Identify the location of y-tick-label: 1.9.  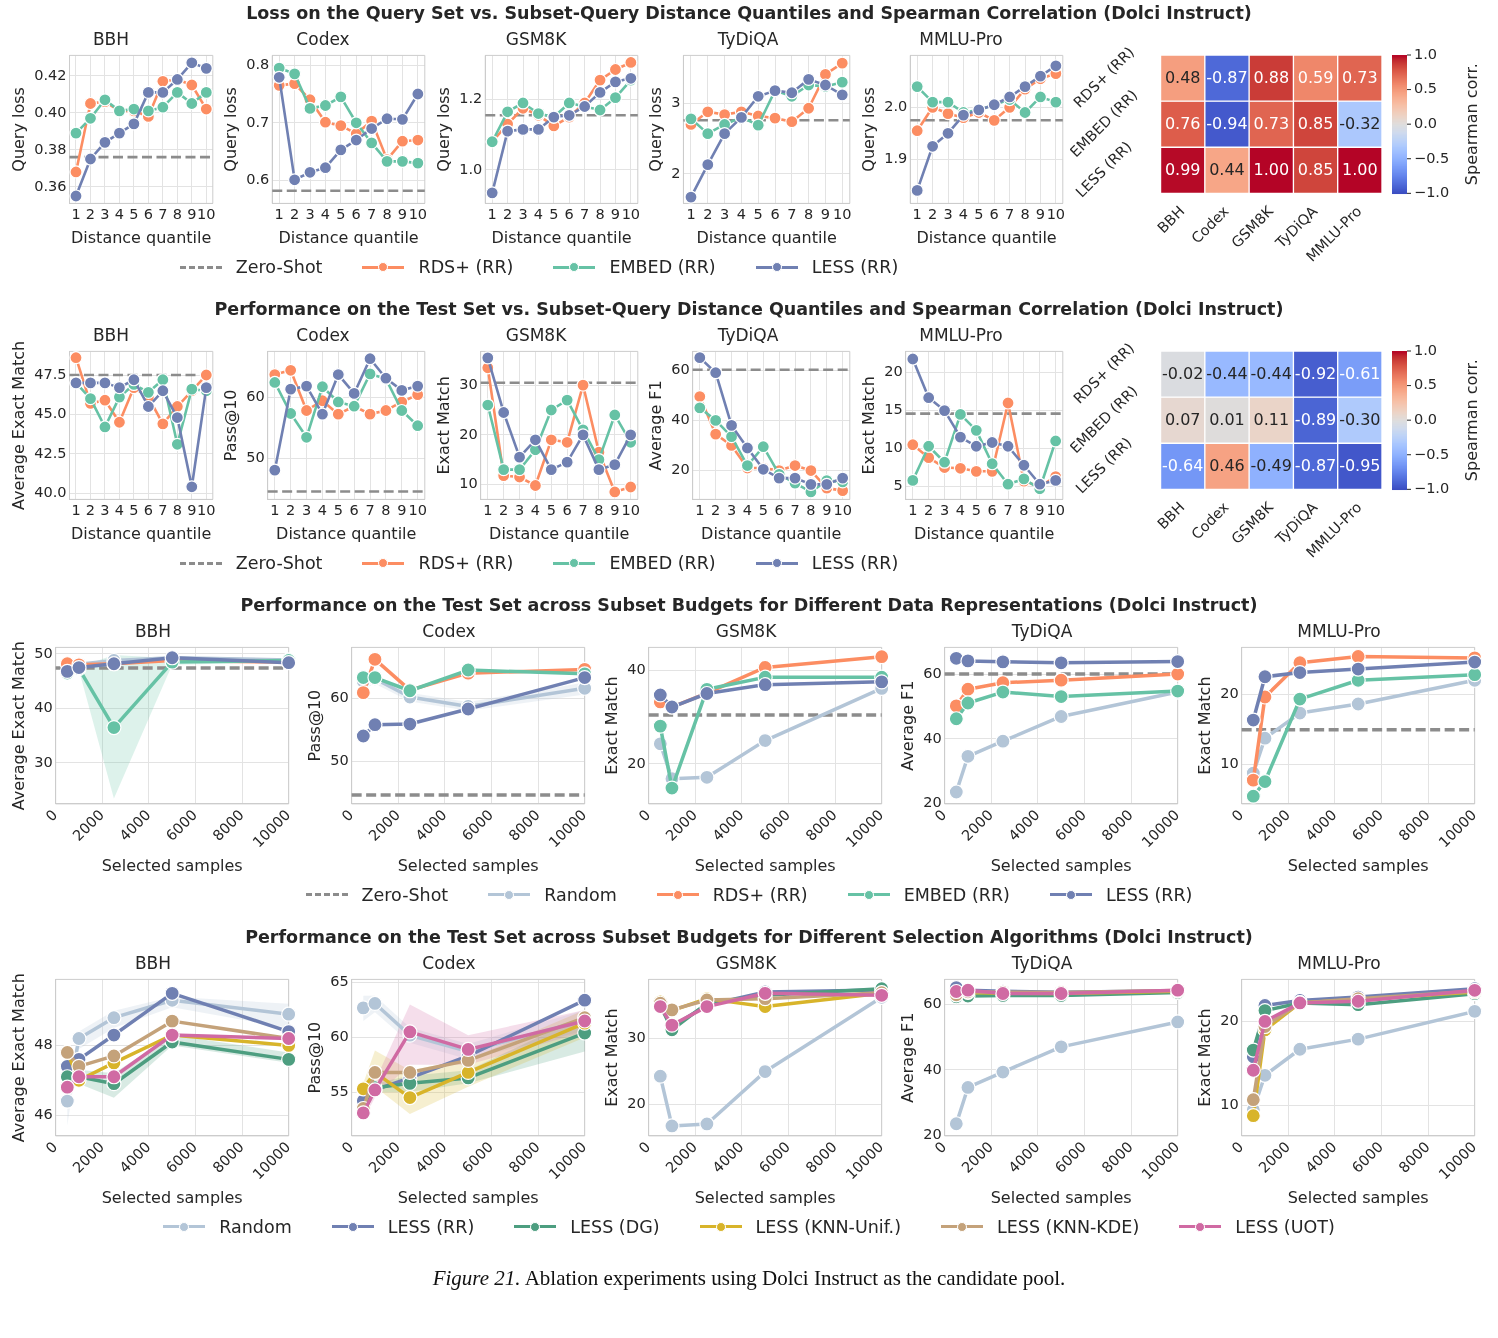
(895, 158).